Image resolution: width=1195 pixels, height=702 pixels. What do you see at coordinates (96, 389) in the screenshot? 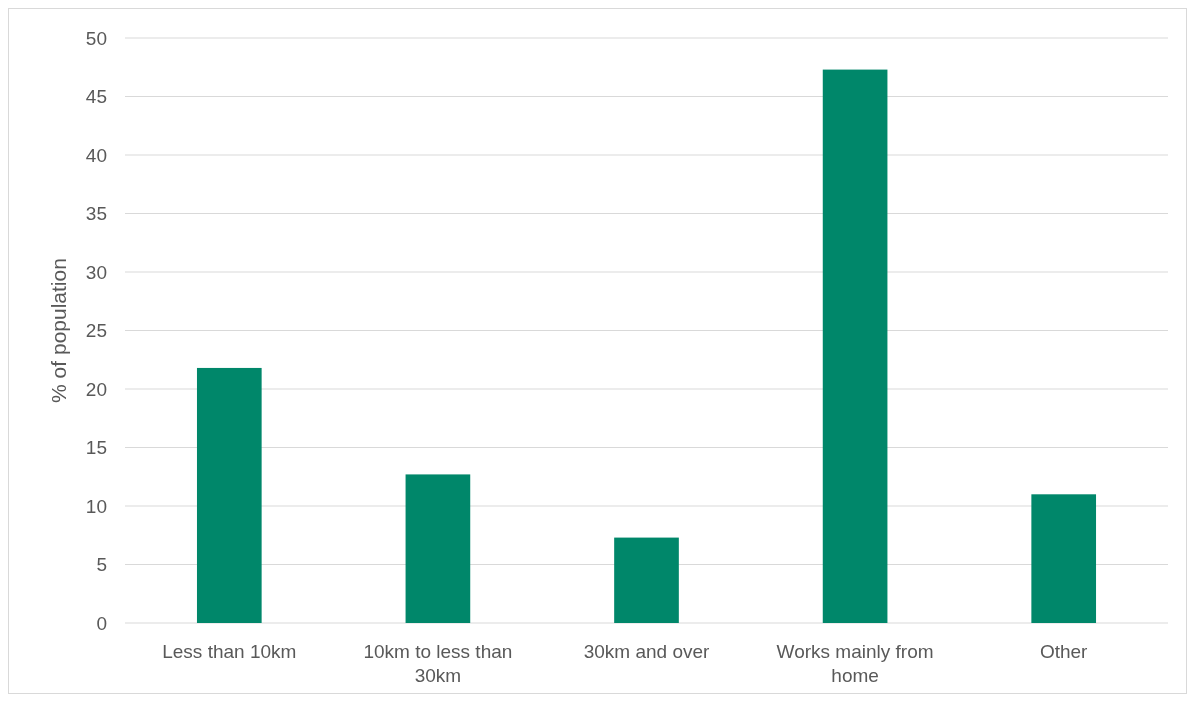
I see `y-tick-label: 20` at bounding box center [96, 389].